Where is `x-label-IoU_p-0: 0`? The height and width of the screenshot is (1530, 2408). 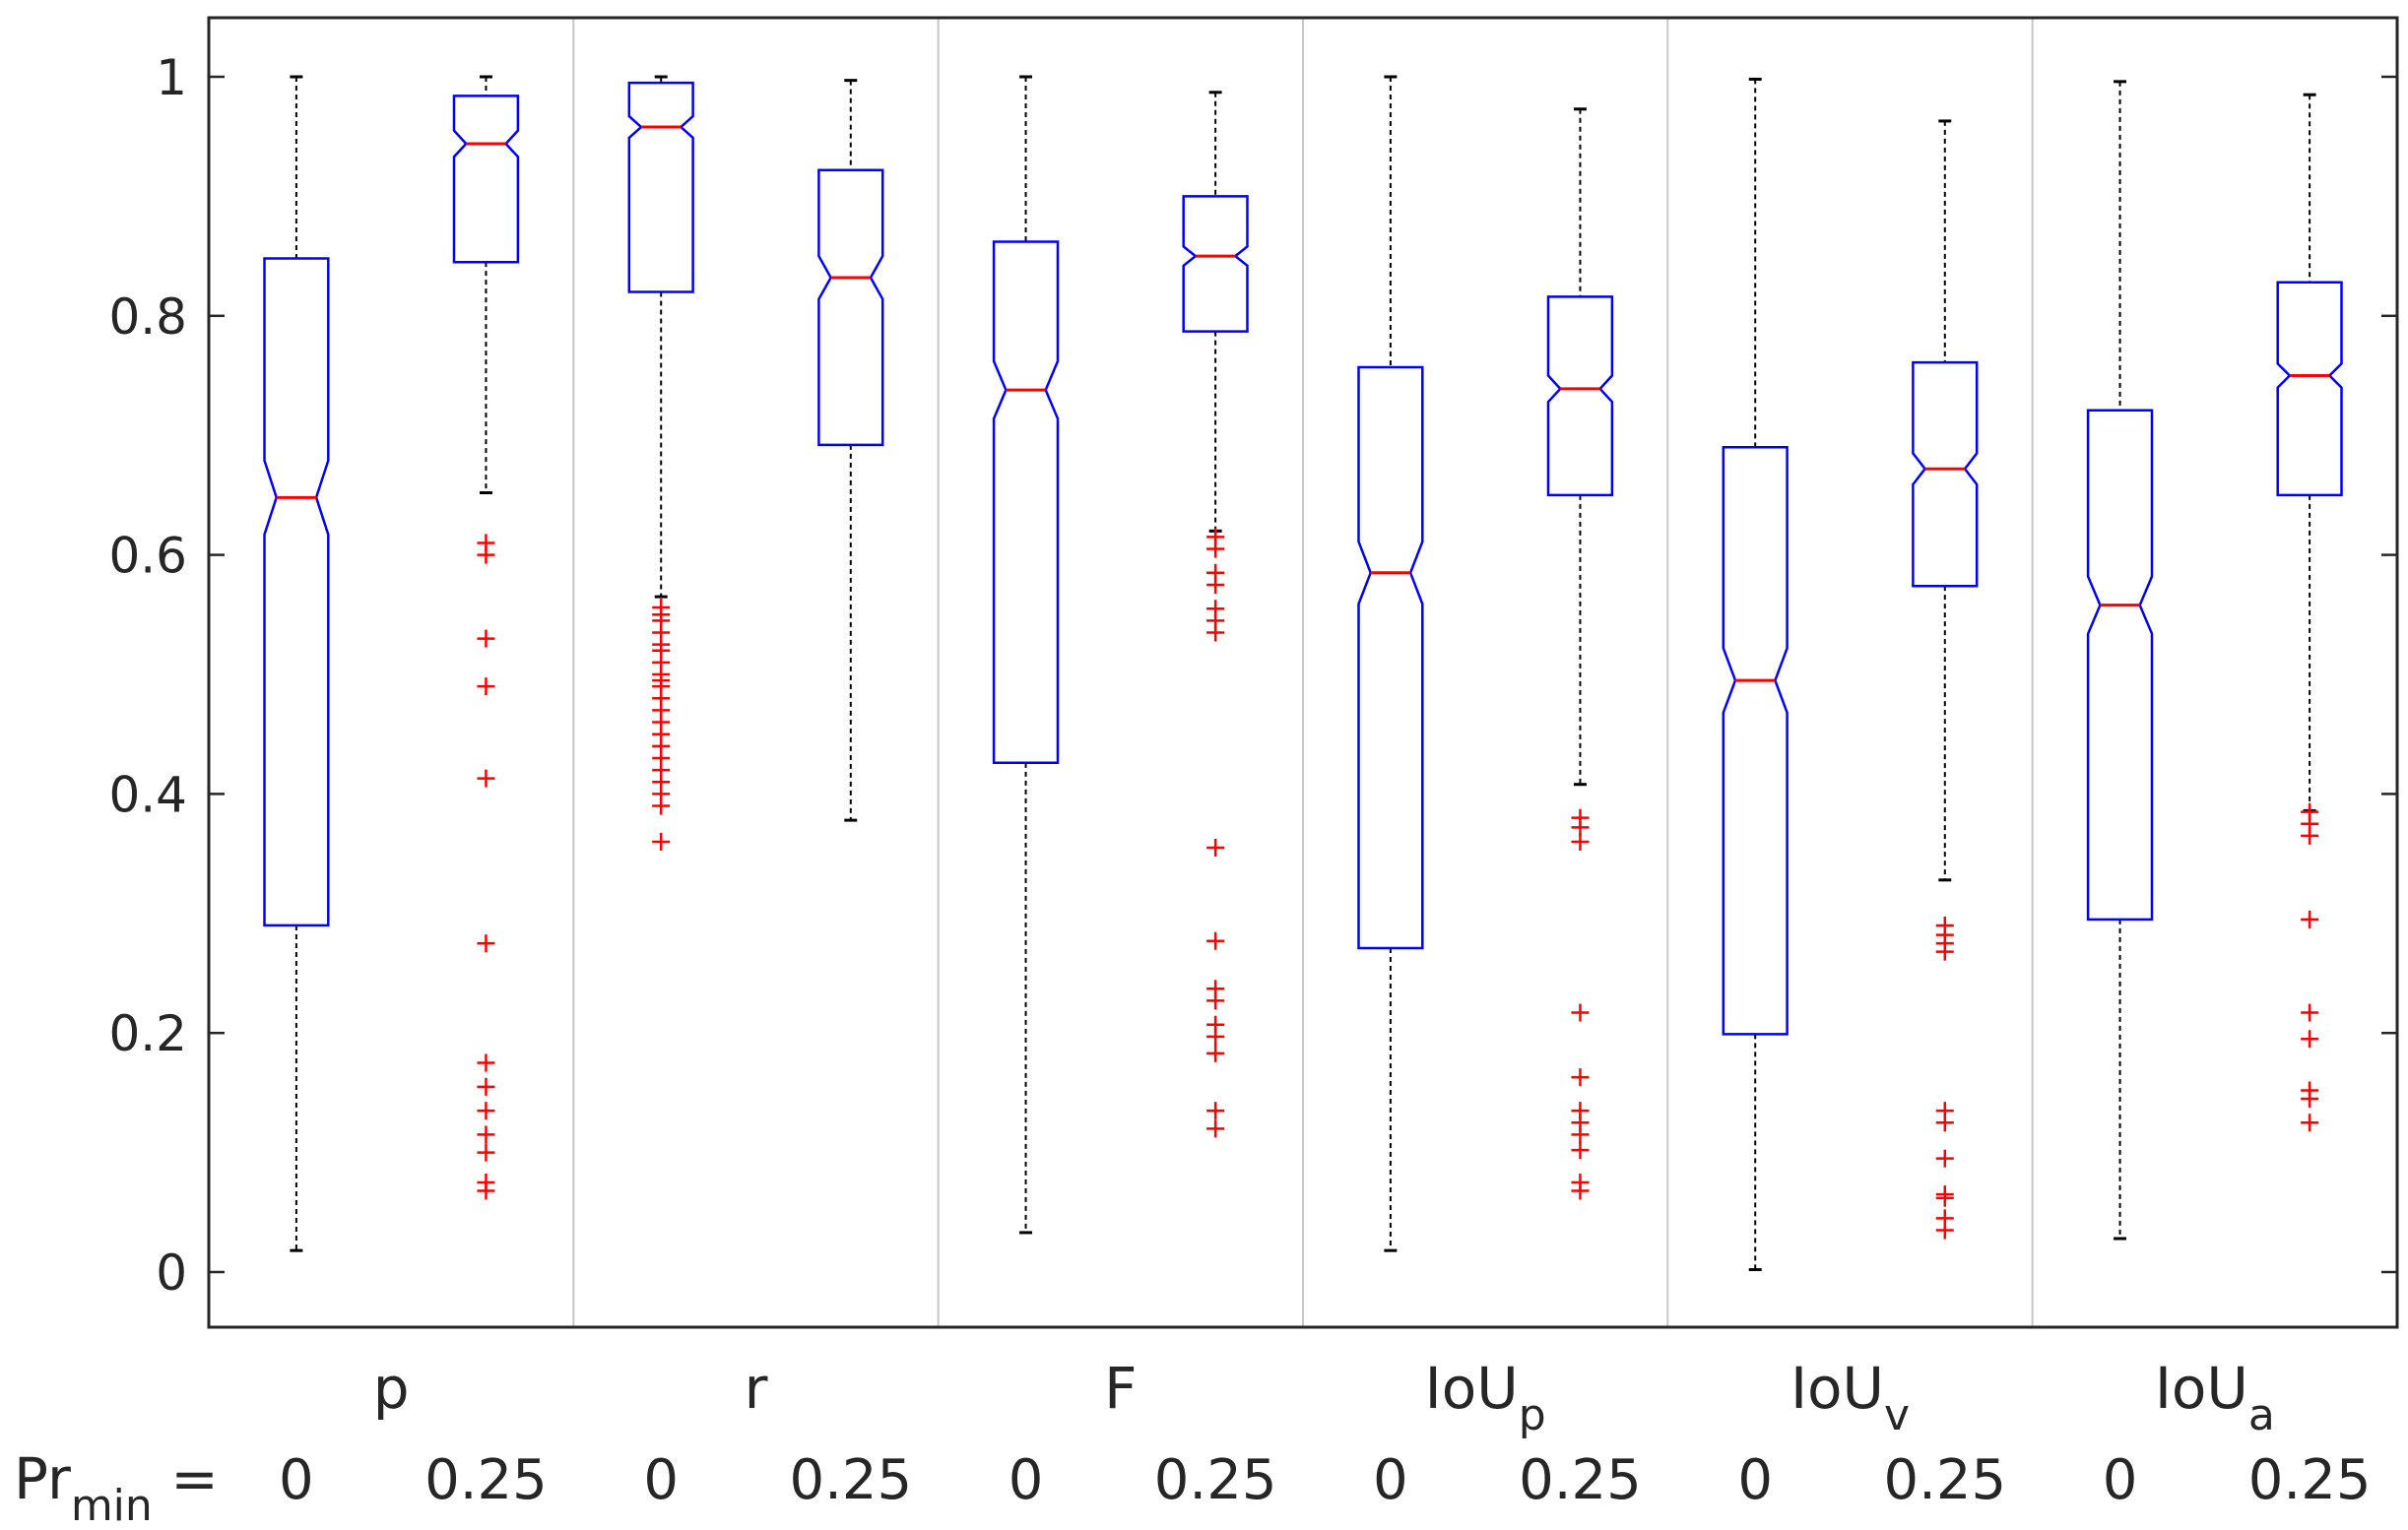
x-label-IoU_p-0: 0 is located at coordinates (1390, 1480).